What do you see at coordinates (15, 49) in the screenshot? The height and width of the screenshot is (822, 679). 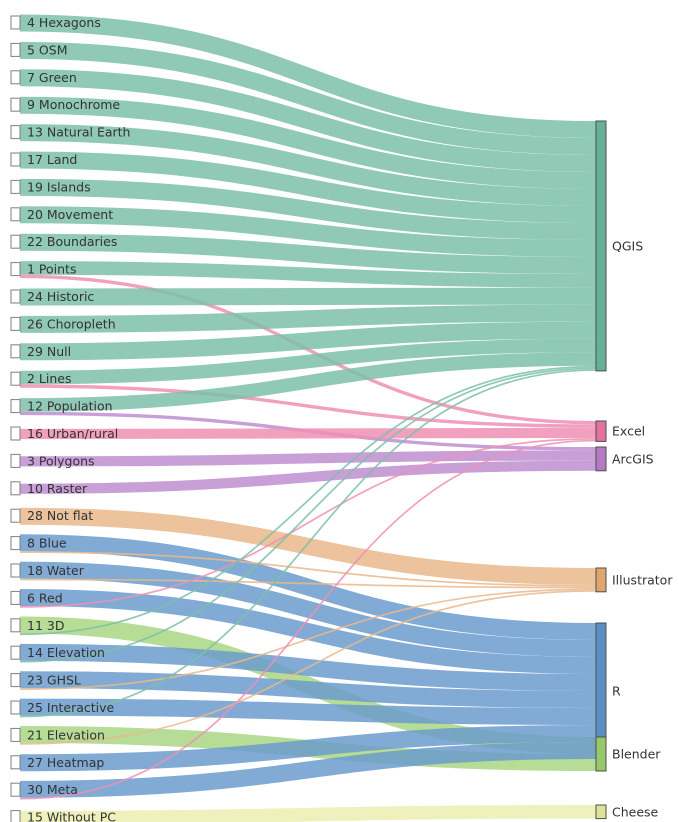 I see `source-marker-5-osm` at bounding box center [15, 49].